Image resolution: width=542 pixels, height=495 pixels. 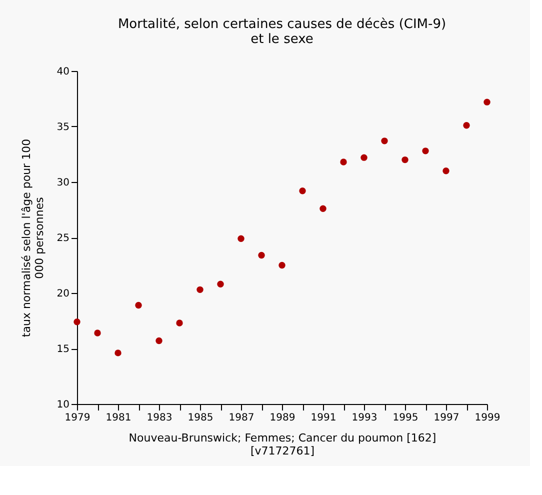 What do you see at coordinates (323, 418) in the screenshot?
I see `x-tick-label: 1991` at bounding box center [323, 418].